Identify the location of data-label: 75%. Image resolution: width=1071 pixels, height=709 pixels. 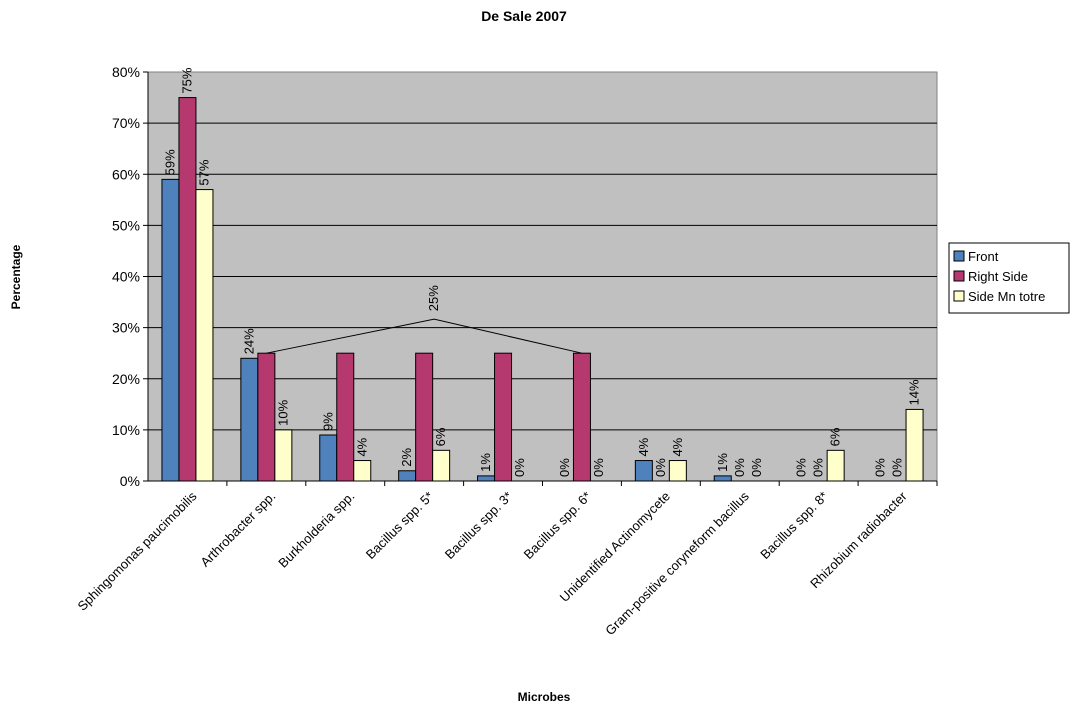
(186, 80).